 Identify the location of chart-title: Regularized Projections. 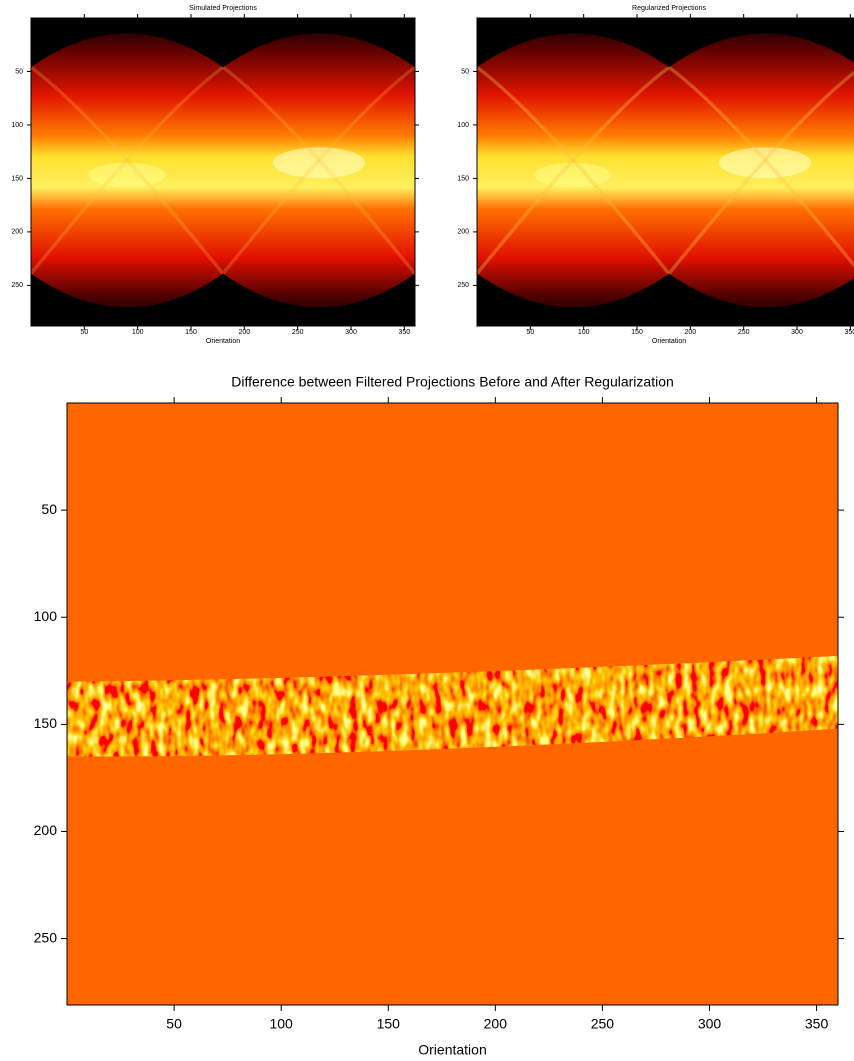
(669, 8).